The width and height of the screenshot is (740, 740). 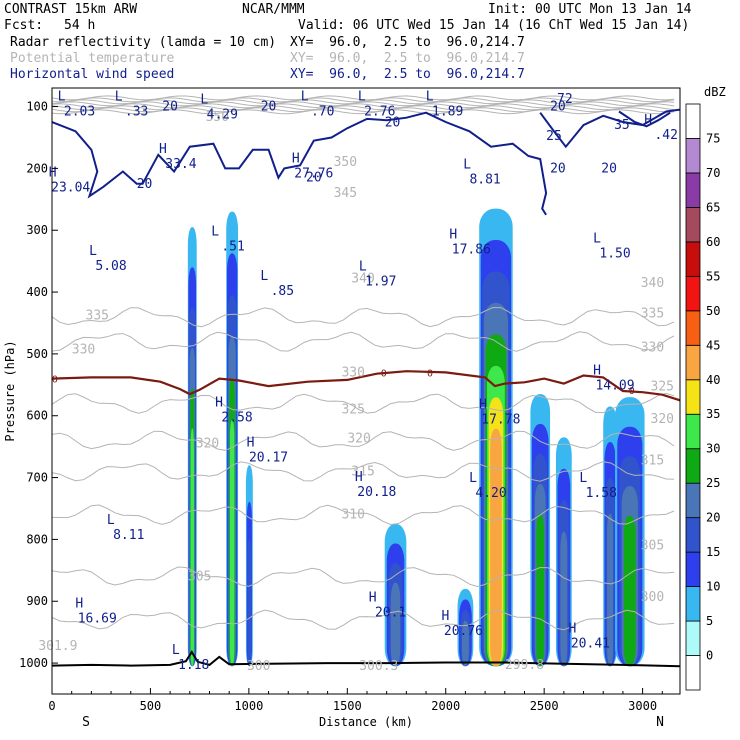 I want to click on theta-label-18: 300.3, so click(x=378, y=666).